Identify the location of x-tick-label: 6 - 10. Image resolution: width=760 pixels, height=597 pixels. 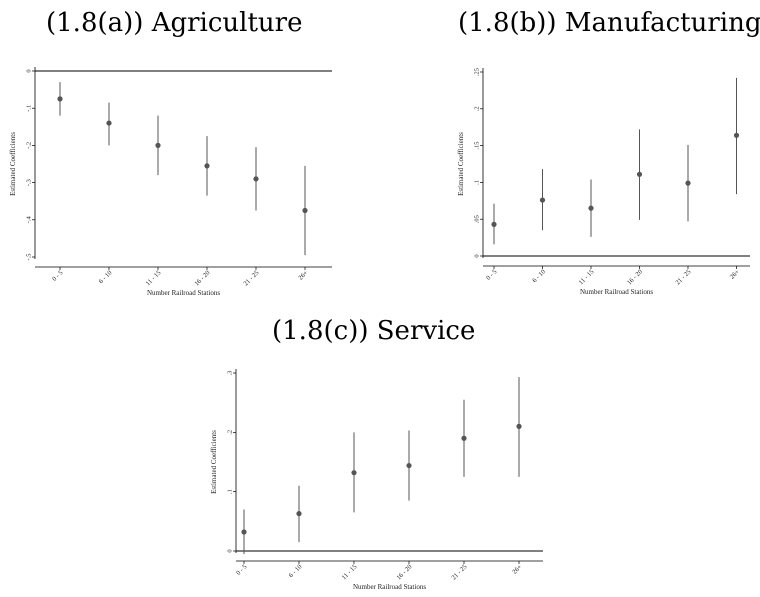
(296, 571).